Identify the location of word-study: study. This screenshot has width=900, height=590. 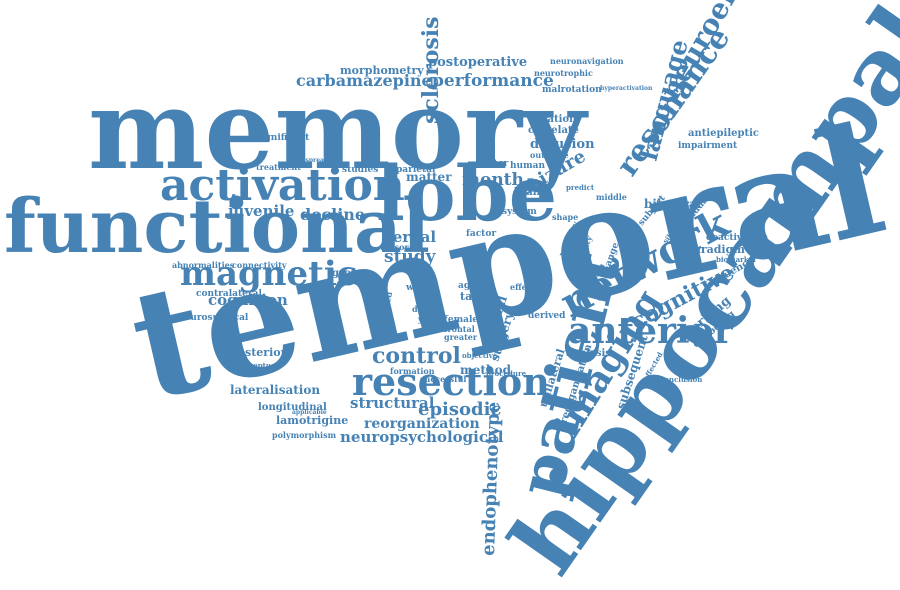
(410, 257).